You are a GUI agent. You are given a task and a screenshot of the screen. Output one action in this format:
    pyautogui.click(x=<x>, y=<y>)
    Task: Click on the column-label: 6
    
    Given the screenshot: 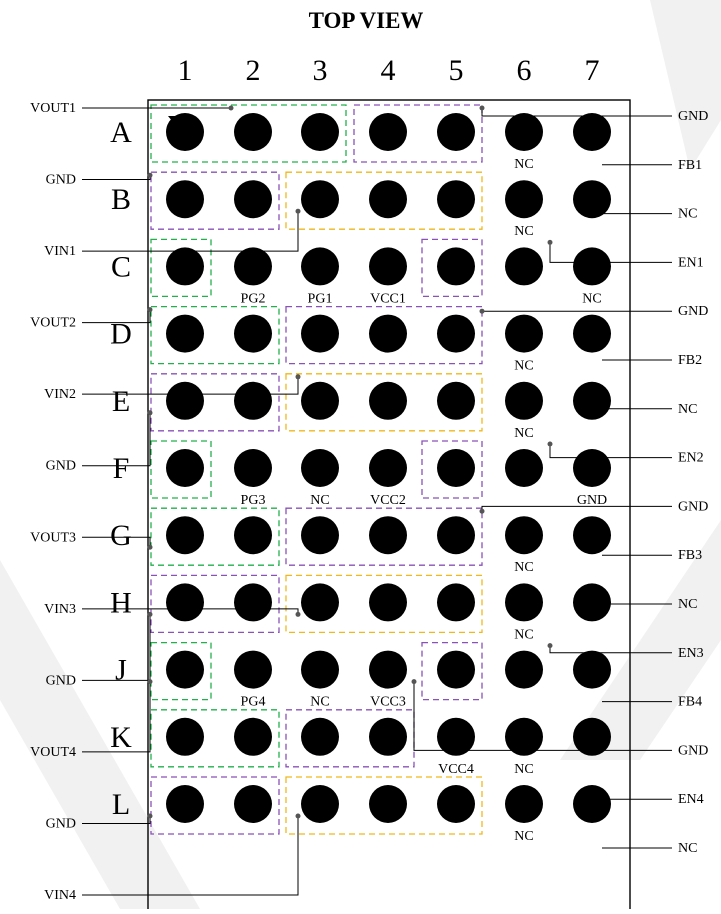 What is the action you would take?
    pyautogui.click(x=524, y=70)
    